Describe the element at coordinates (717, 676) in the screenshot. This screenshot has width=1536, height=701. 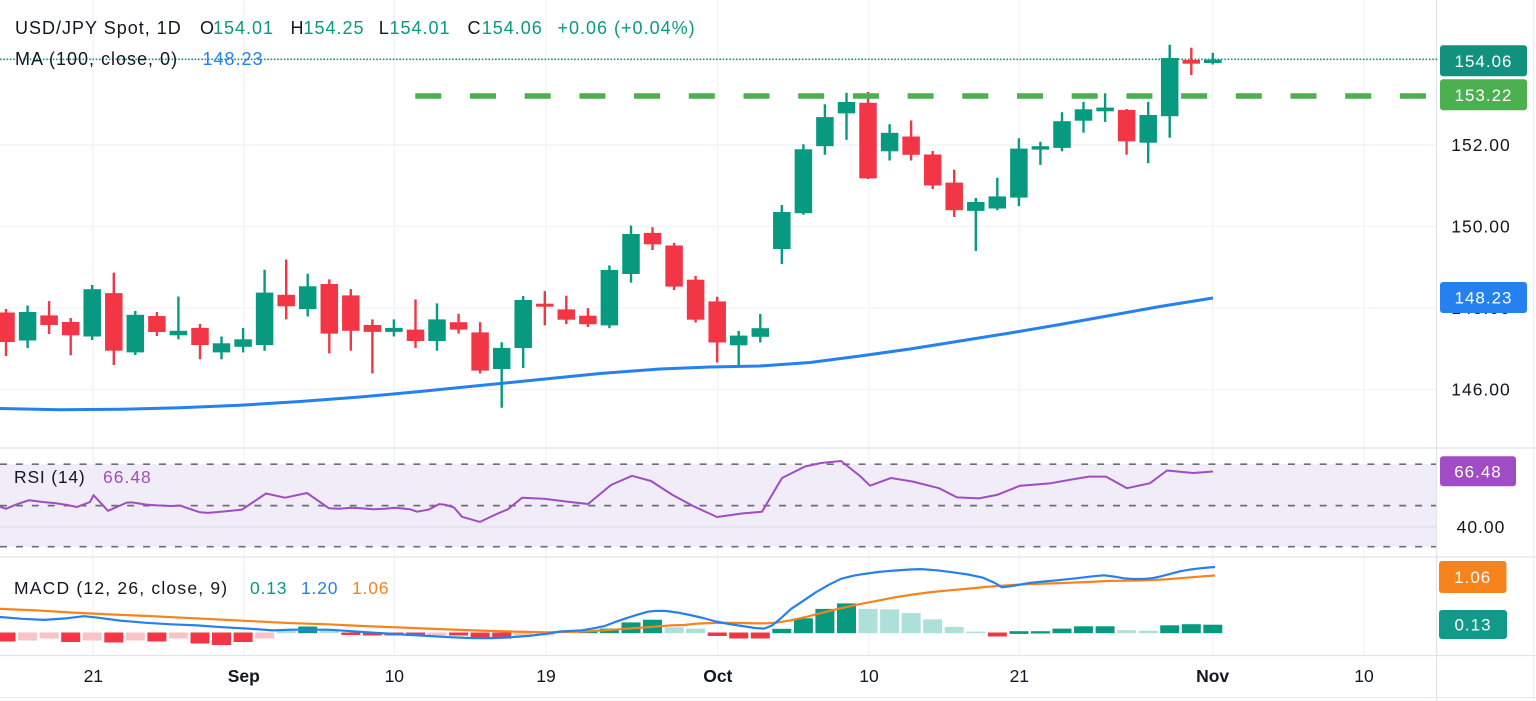
I see `svg-text: Oct` at that location.